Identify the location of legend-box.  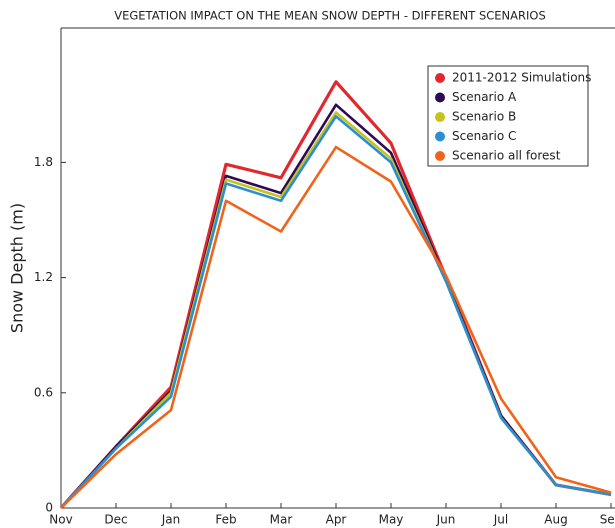
(508, 116).